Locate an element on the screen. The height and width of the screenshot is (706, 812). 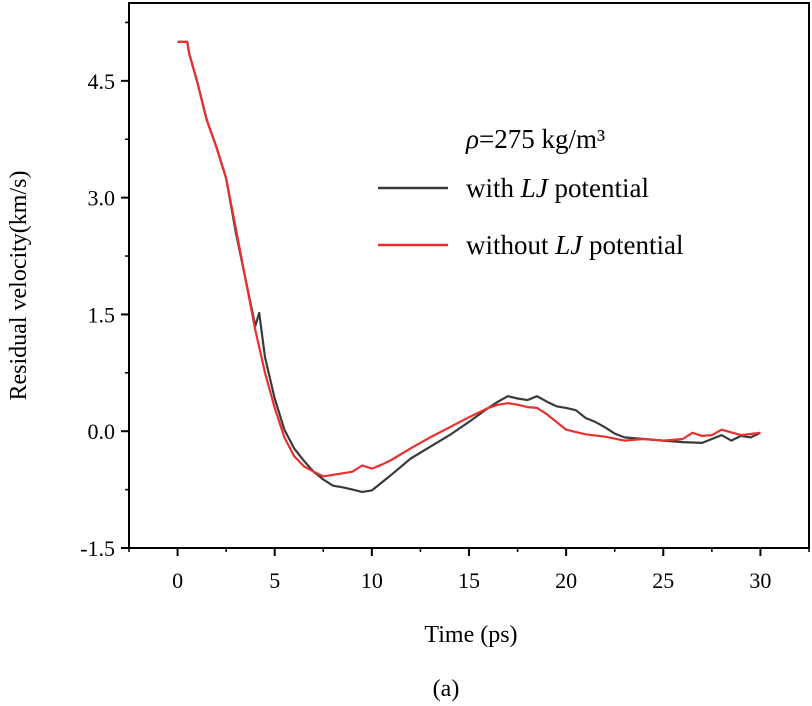
x-tick-label: 10 is located at coordinates (372, 580).